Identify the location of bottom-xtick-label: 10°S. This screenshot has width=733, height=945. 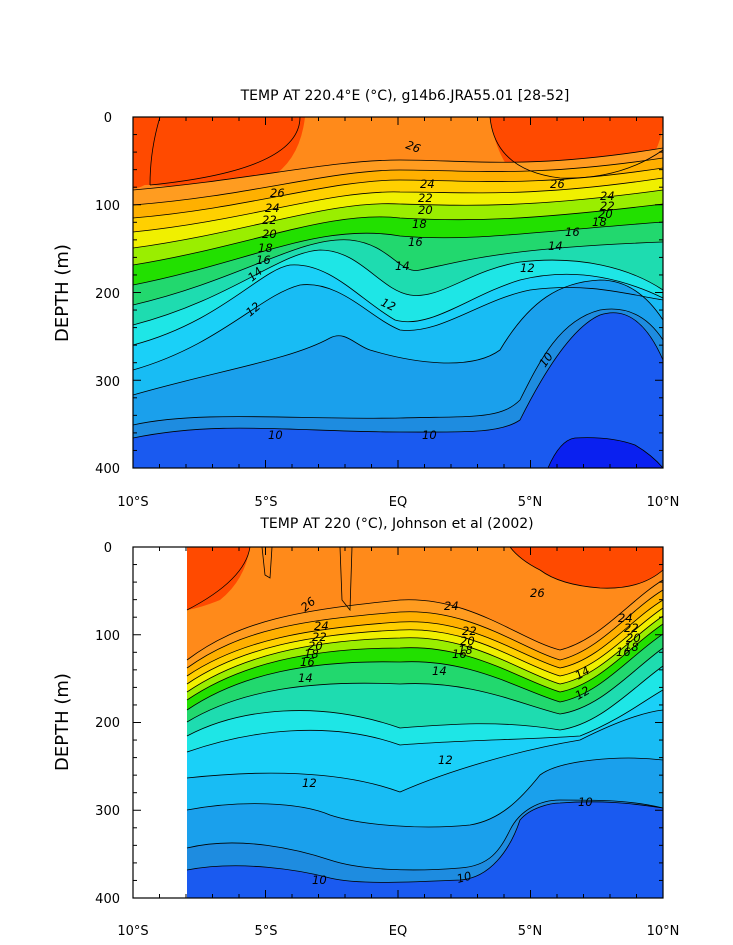
(132, 931).